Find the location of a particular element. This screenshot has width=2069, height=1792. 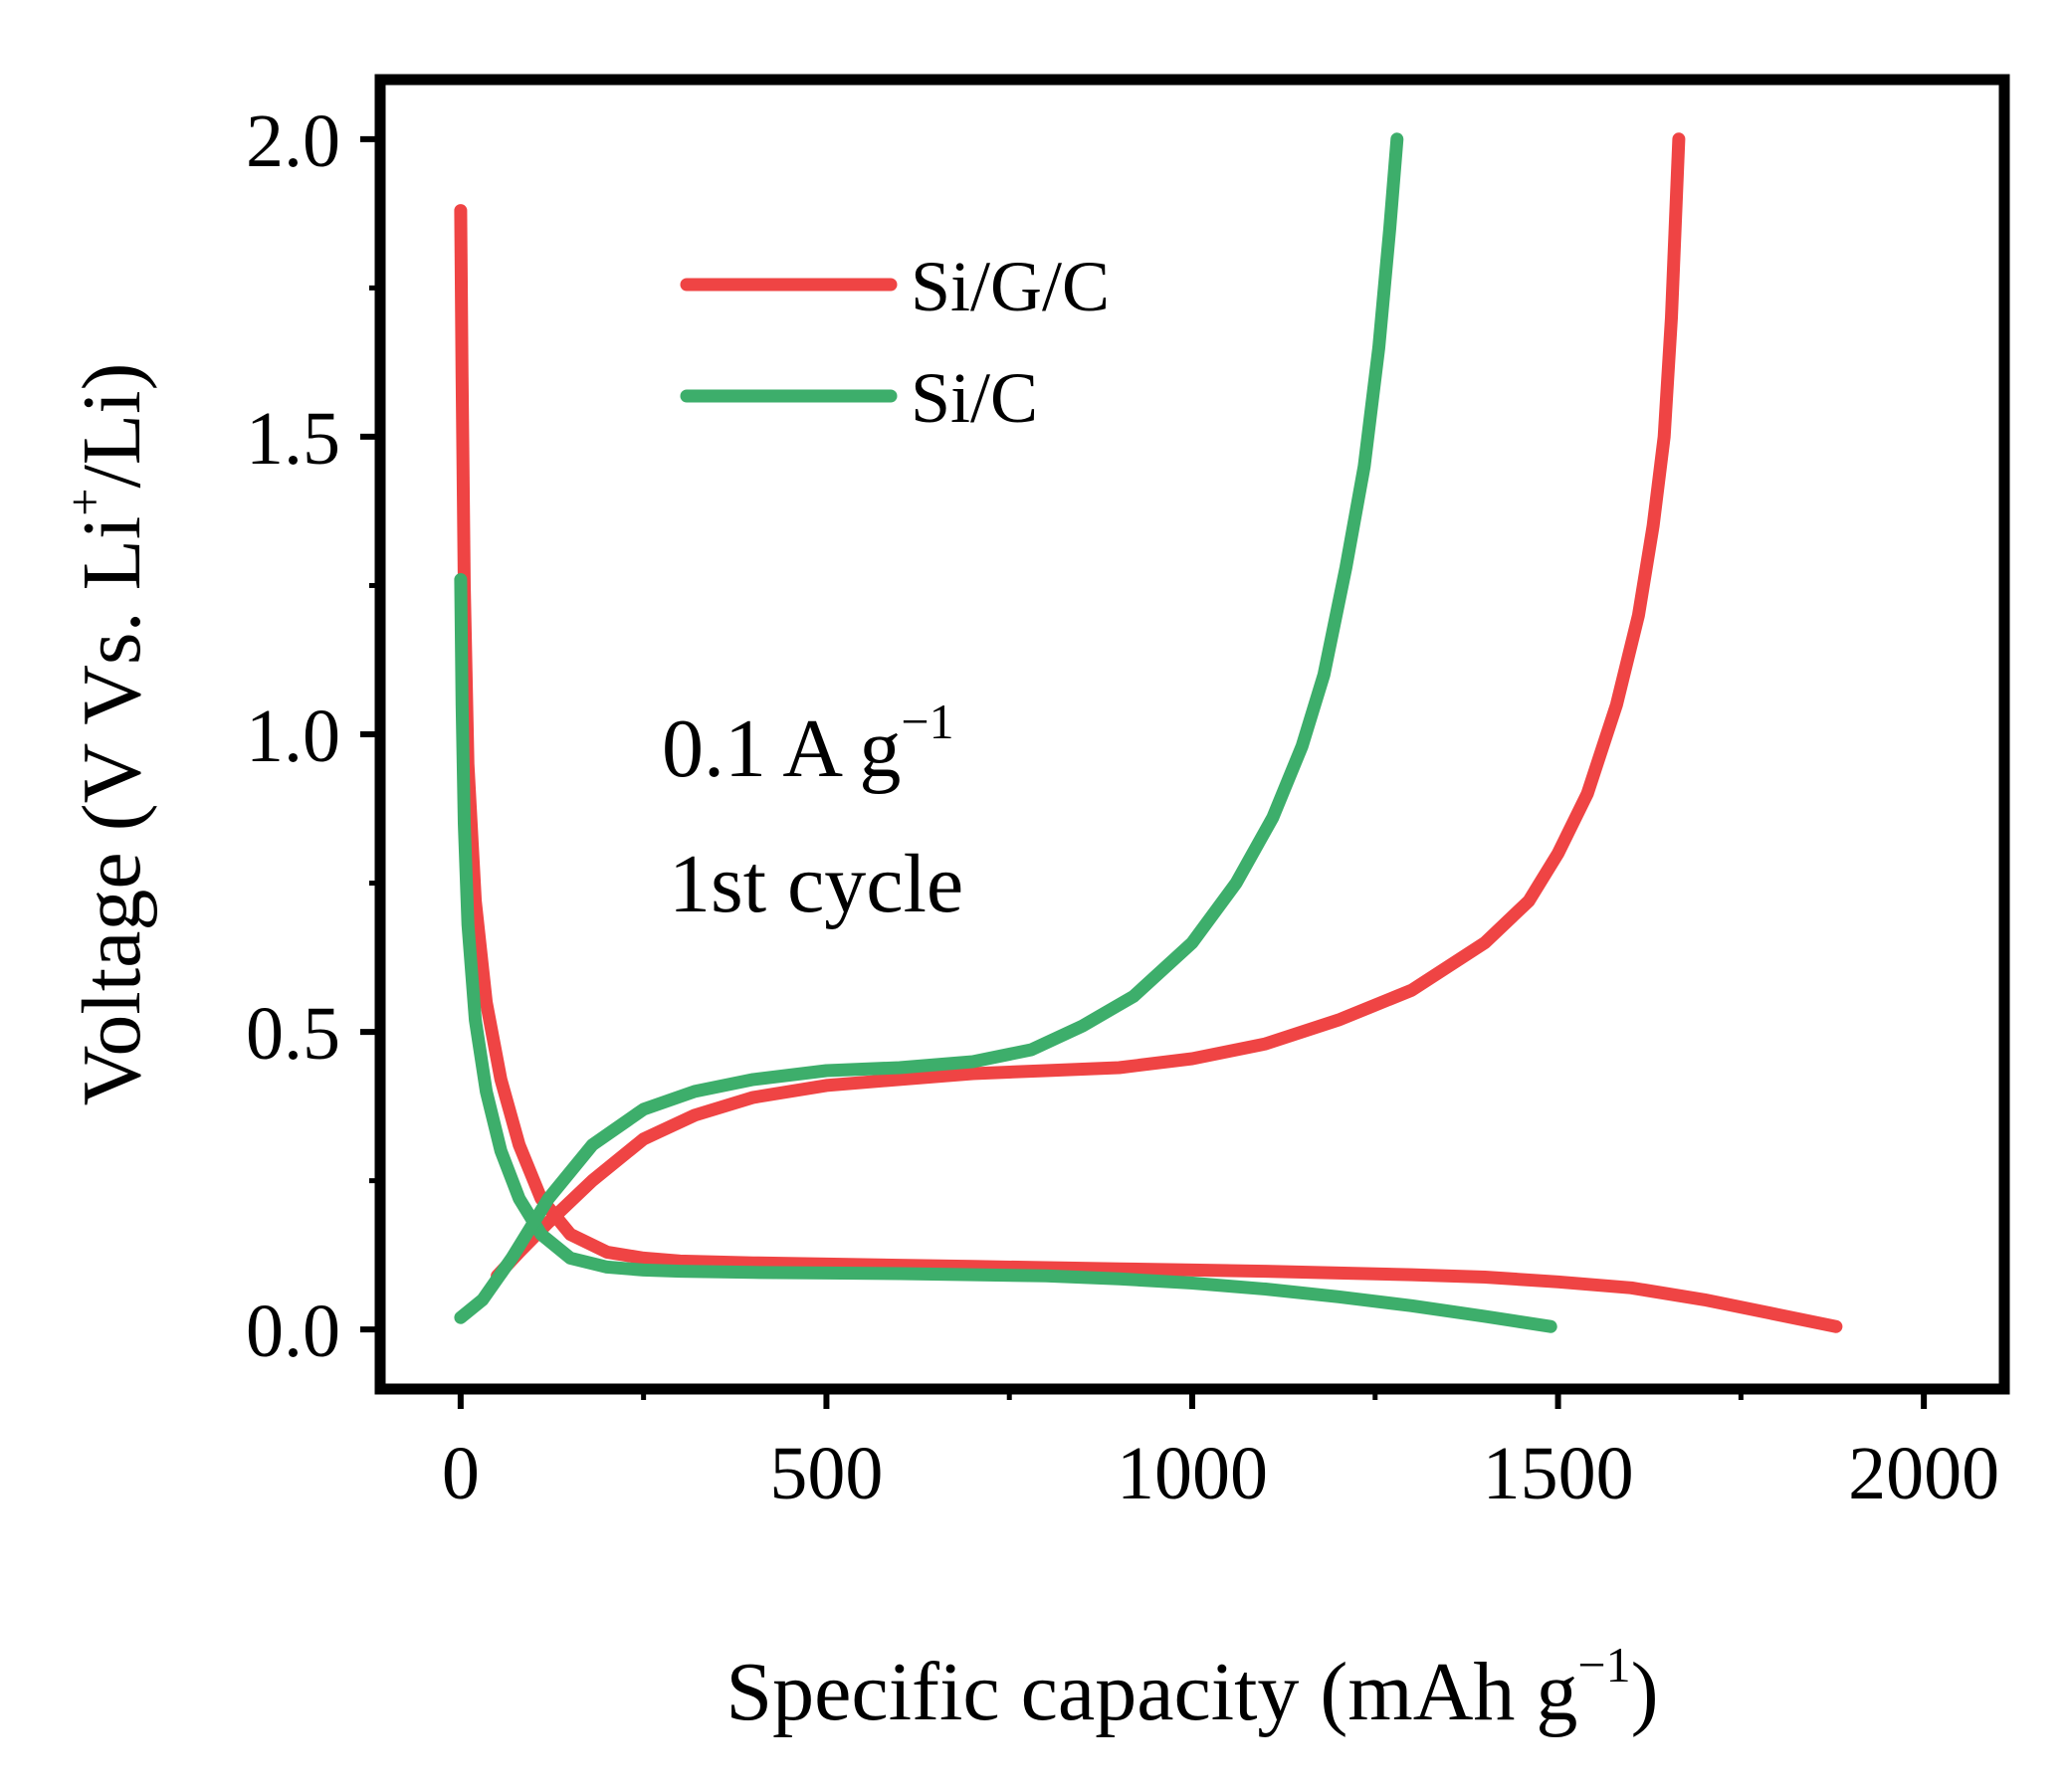

x-tick-label: 0 is located at coordinates (461, 1473).